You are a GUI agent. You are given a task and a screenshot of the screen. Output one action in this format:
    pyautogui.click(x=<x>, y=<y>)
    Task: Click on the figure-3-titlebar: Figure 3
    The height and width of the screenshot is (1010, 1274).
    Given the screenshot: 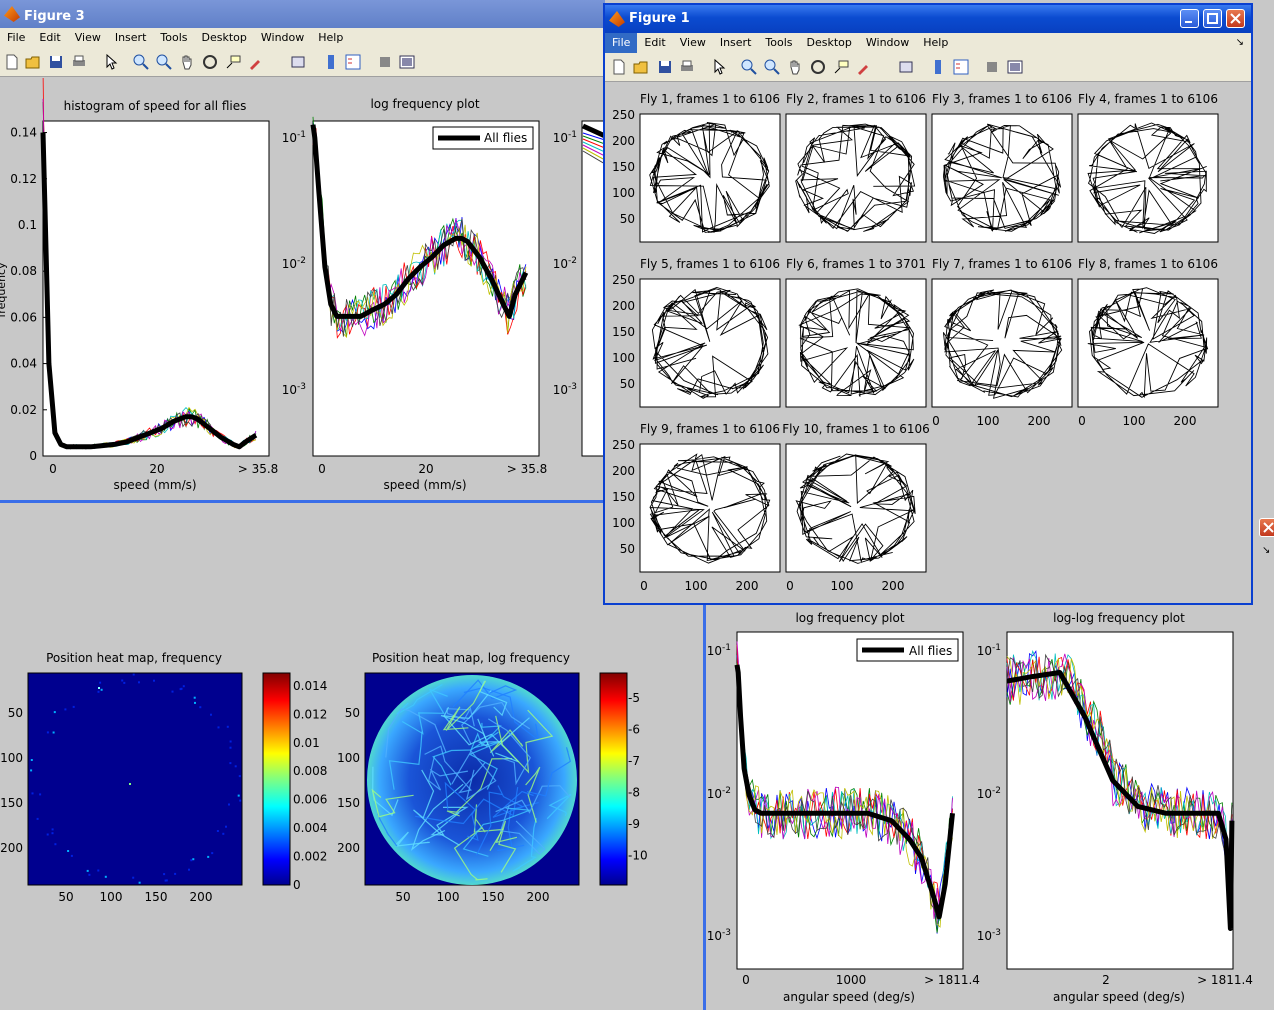 What is the action you would take?
    pyautogui.click(x=302, y=14)
    